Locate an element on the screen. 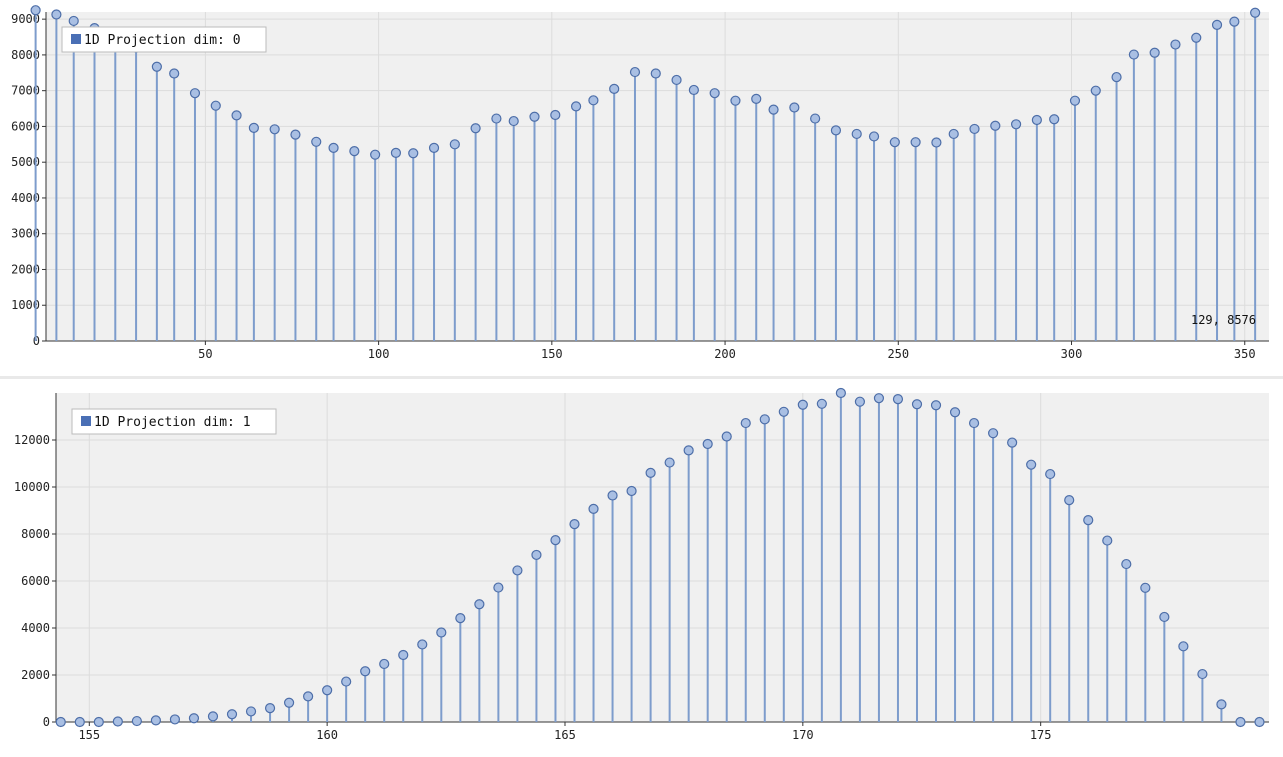  x-tick-label: 250 is located at coordinates (898, 354).